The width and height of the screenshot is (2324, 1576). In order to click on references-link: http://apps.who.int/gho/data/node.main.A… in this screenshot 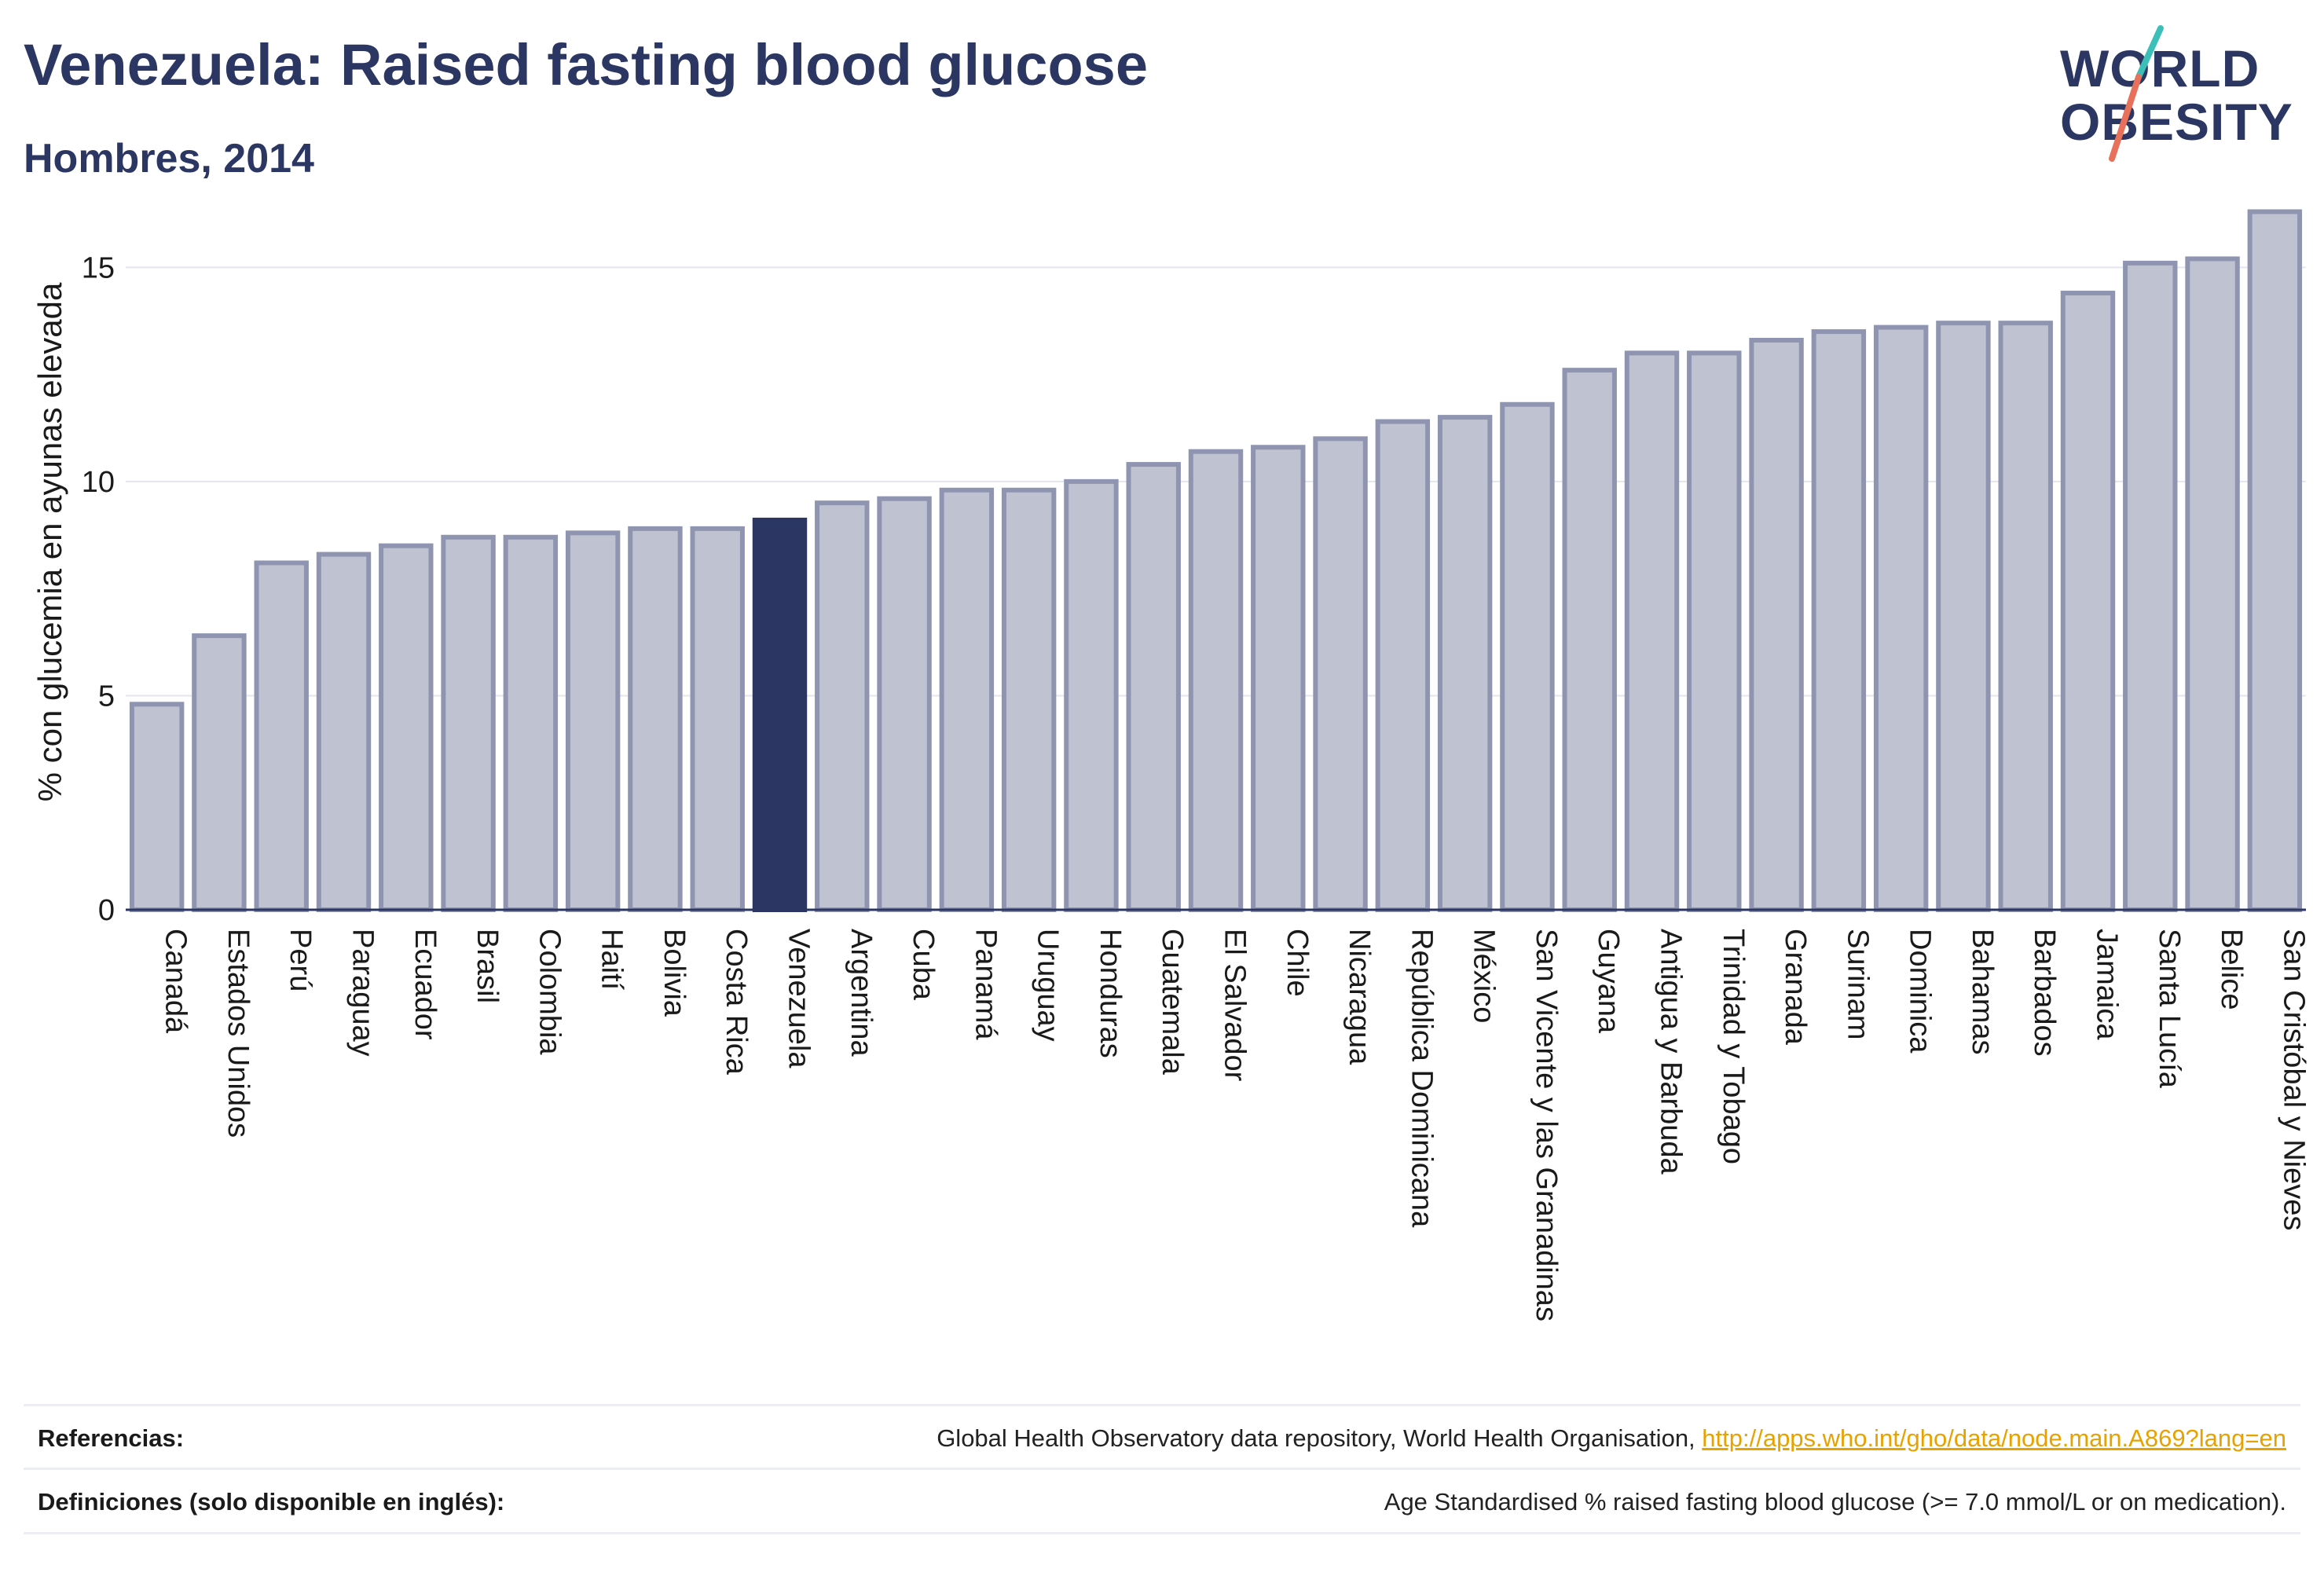, I will do `click(1994, 1438)`.